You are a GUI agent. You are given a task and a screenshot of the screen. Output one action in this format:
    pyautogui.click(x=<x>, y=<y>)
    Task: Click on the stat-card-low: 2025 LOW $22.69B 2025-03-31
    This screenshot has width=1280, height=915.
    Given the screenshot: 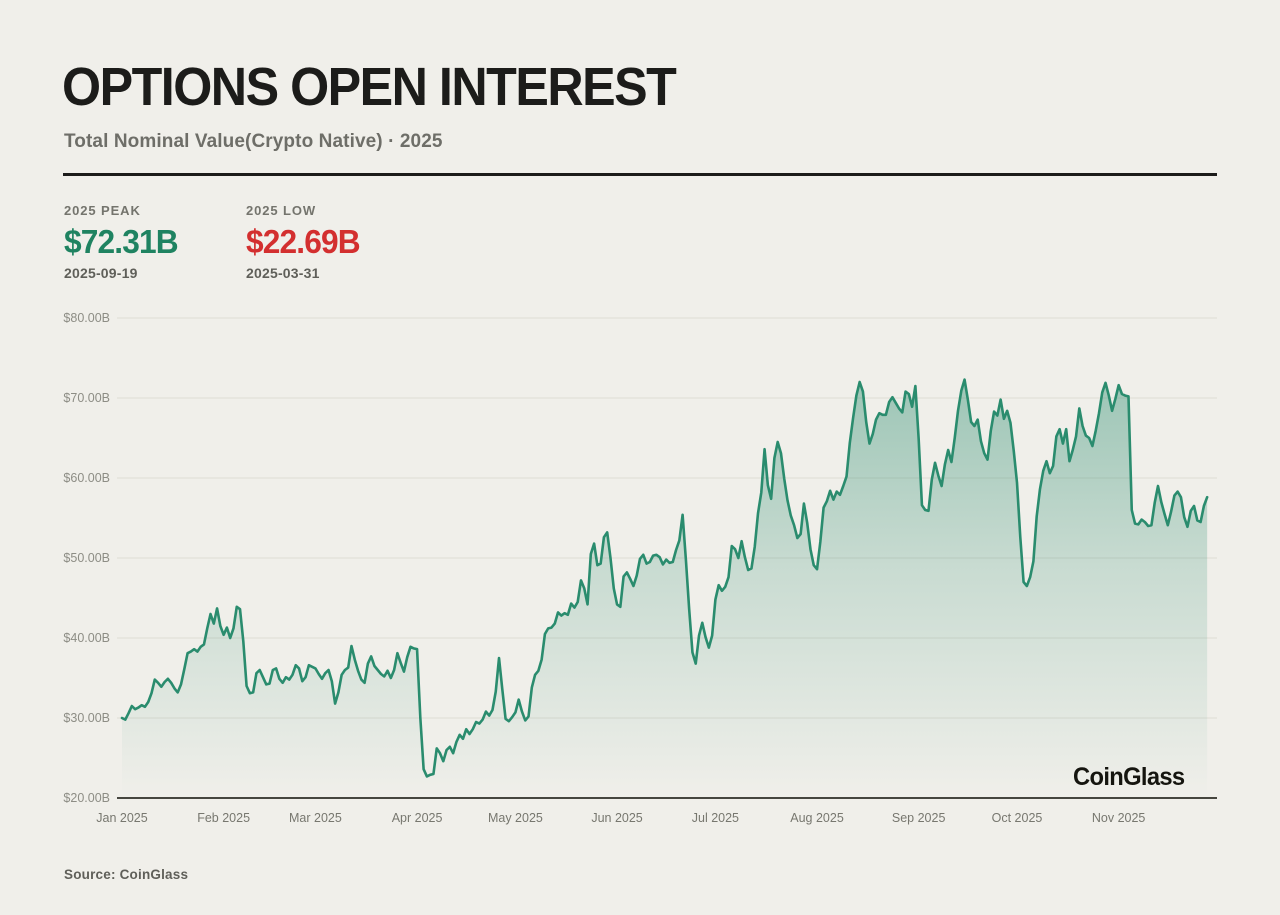 What is the action you would take?
    pyautogui.click(x=337, y=242)
    